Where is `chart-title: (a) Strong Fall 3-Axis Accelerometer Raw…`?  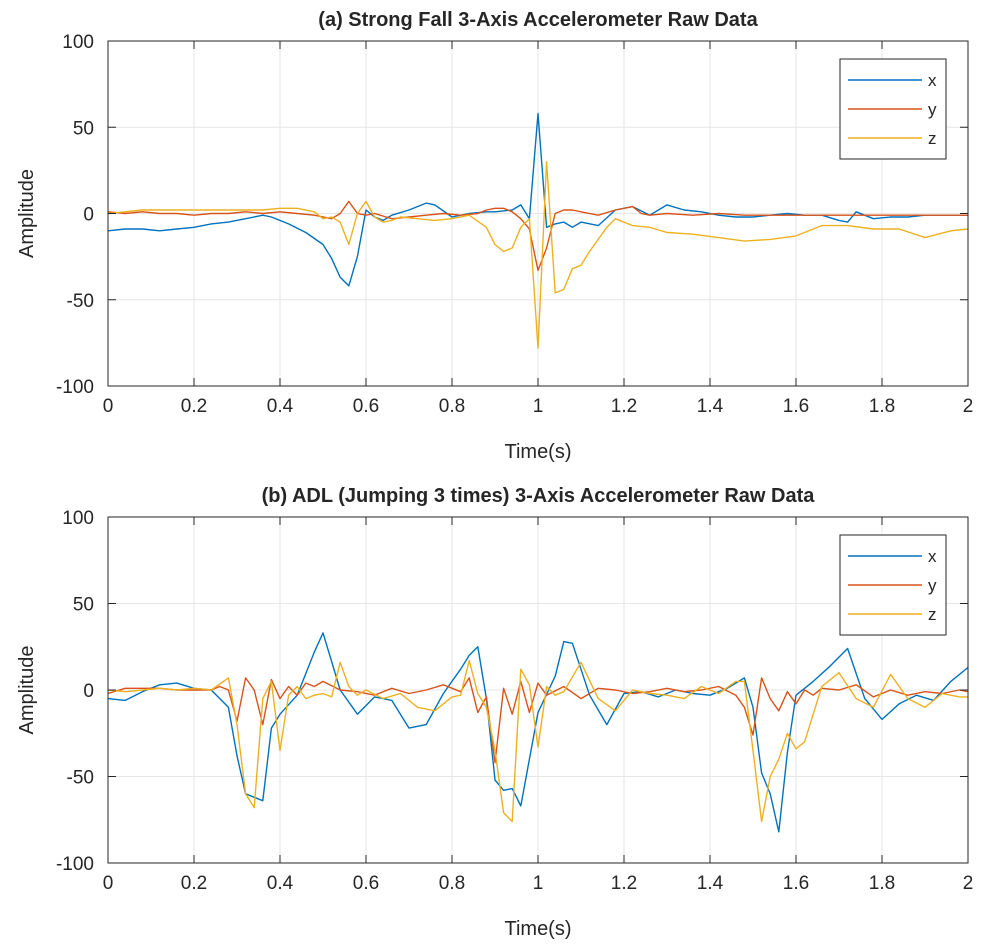
chart-title: (a) Strong Fall 3-Axis Accelerometer Raw… is located at coordinates (538, 20).